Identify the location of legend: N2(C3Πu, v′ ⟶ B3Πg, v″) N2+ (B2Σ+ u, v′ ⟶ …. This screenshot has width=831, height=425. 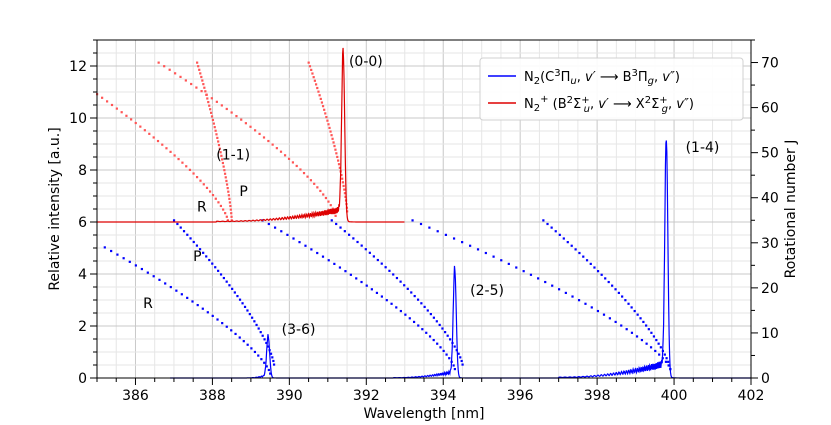
(611, 89).